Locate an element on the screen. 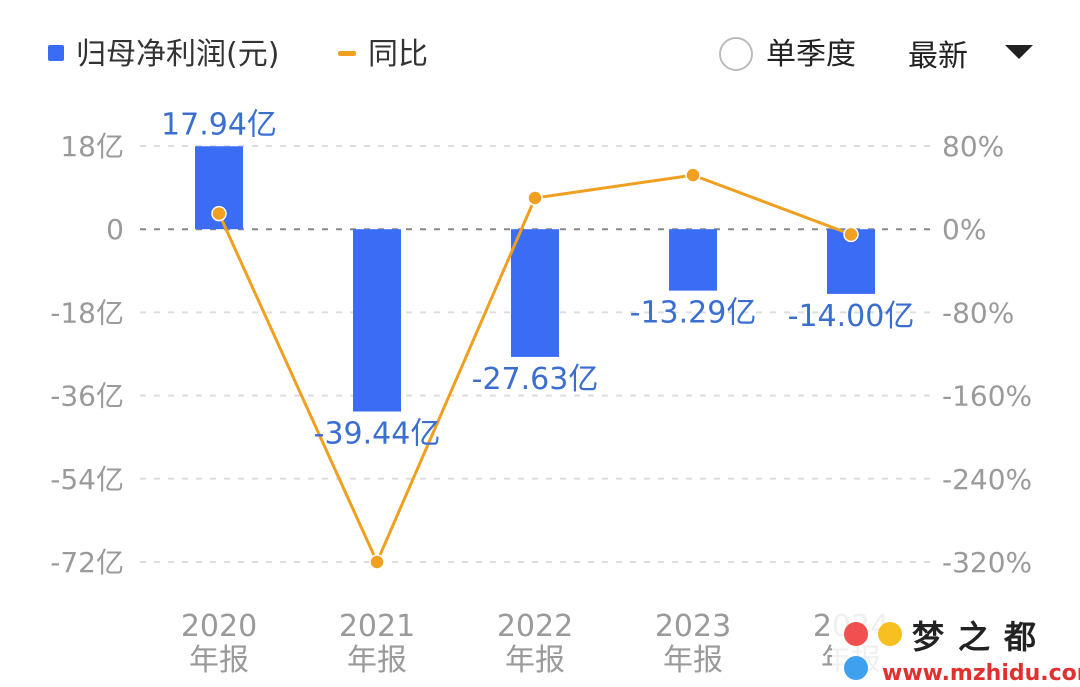 The image size is (1080, 687). watermark-text: 梦之都 is located at coordinates (981, 637).